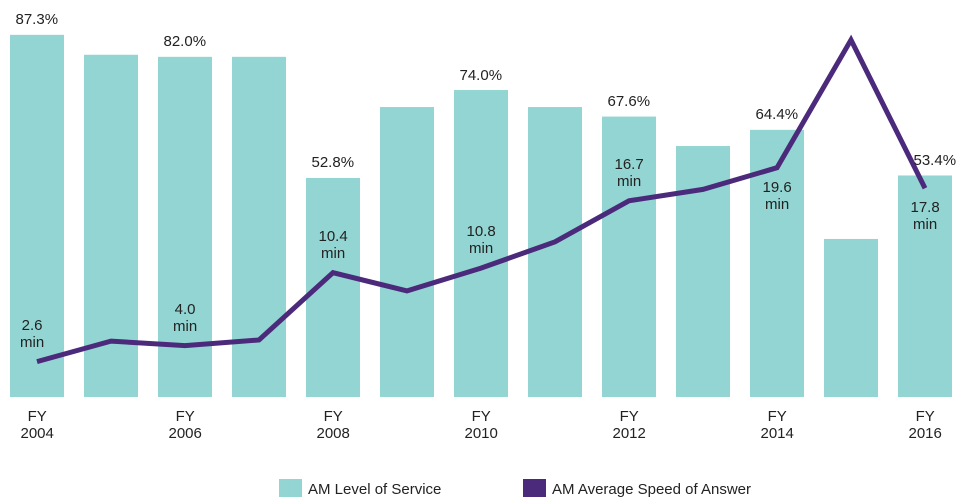 This screenshot has height=497, width=969. I want to click on legend-label: AM Level of Service, so click(375, 488).